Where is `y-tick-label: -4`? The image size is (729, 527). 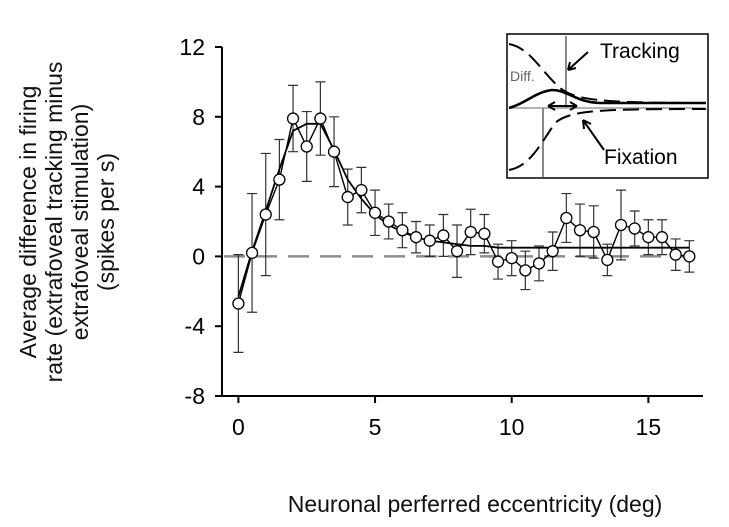
y-tick-label: -4 is located at coordinates (195, 326).